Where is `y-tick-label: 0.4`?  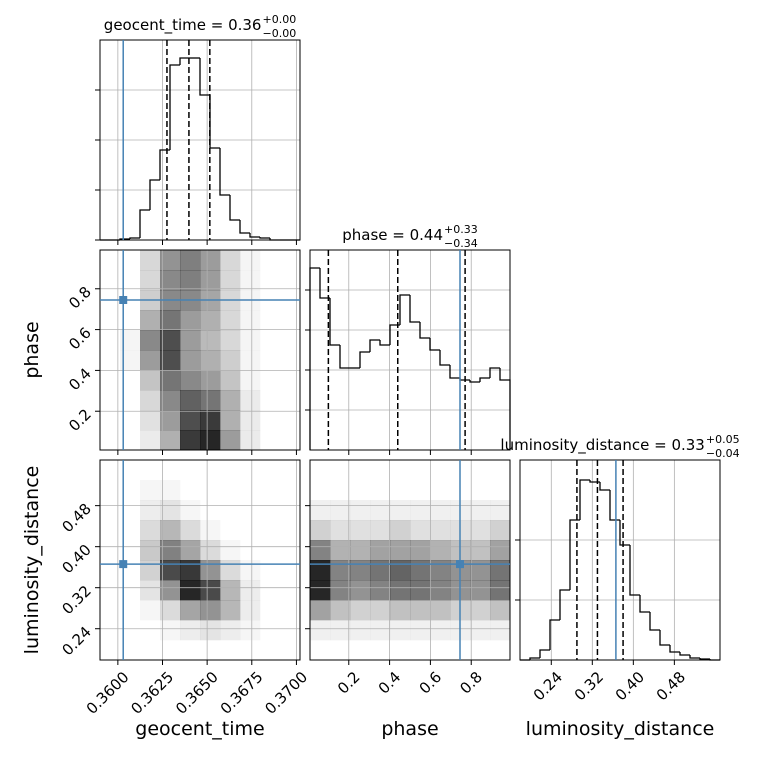 y-tick-label: 0.4 is located at coordinates (80, 380).